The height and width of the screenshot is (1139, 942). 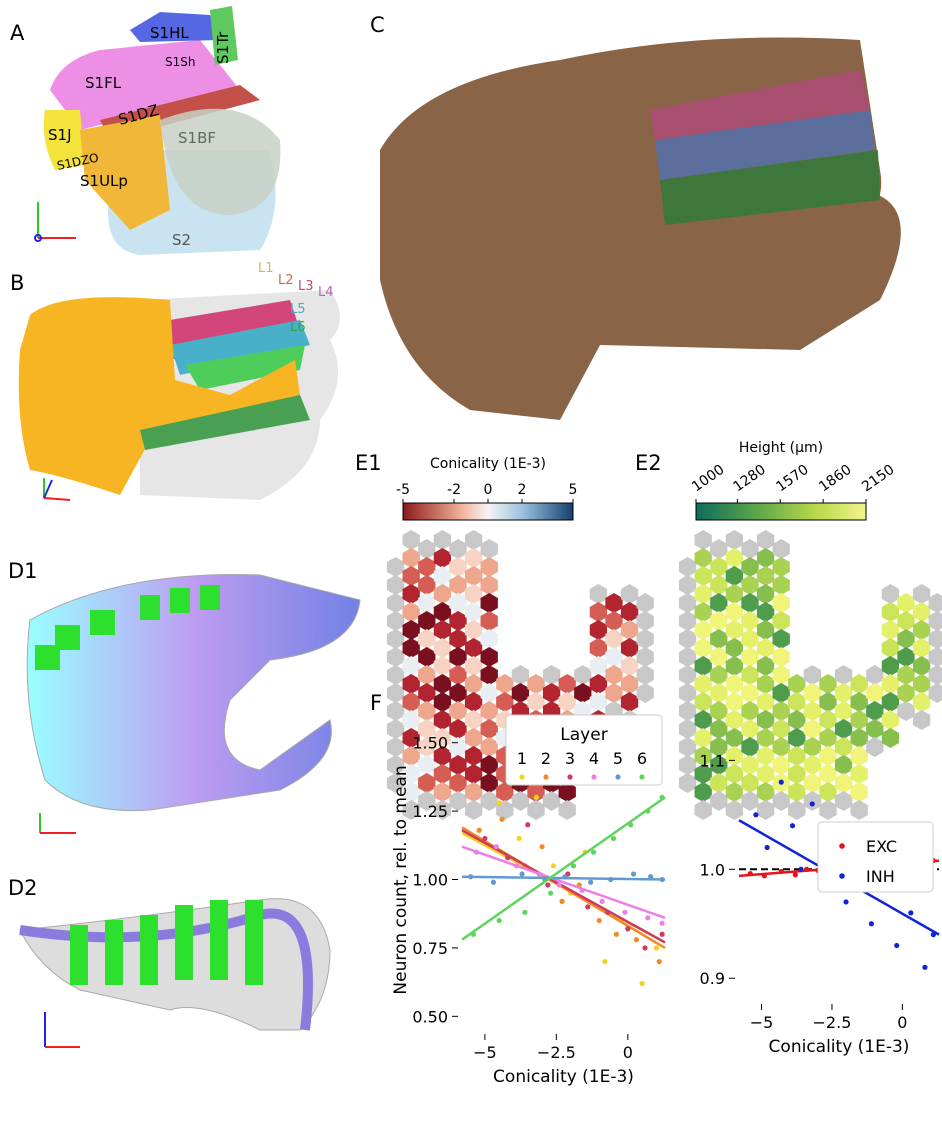 I want to click on region-label: S1FL, so click(x=103, y=83).